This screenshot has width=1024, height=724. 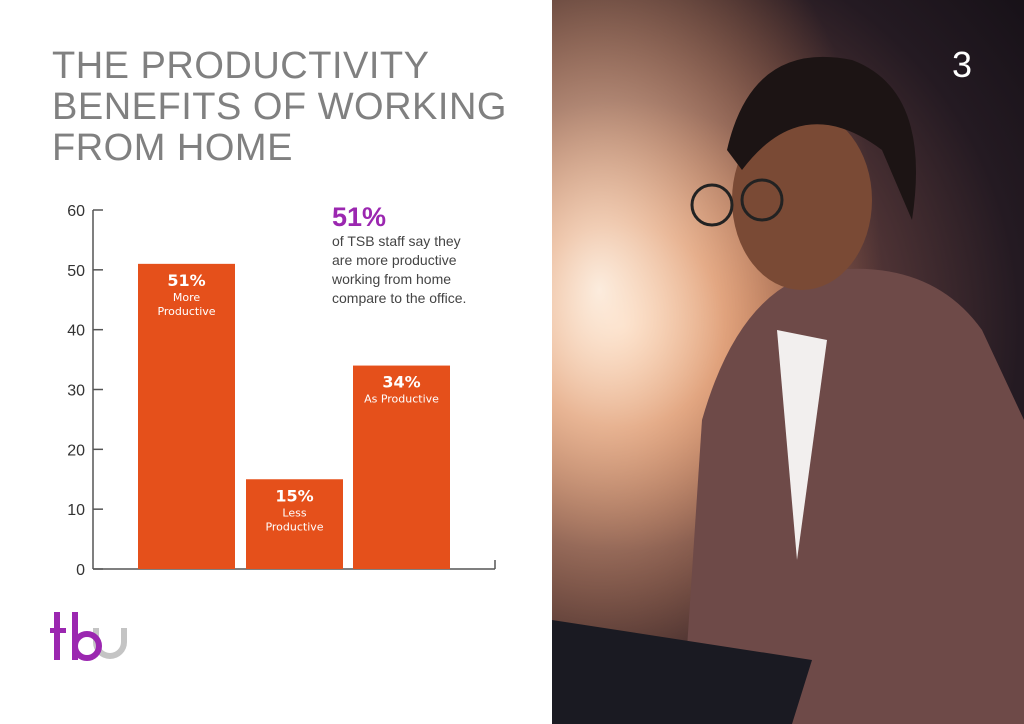 I want to click on callout-line: of TSB staff say they, so click(x=396, y=241).